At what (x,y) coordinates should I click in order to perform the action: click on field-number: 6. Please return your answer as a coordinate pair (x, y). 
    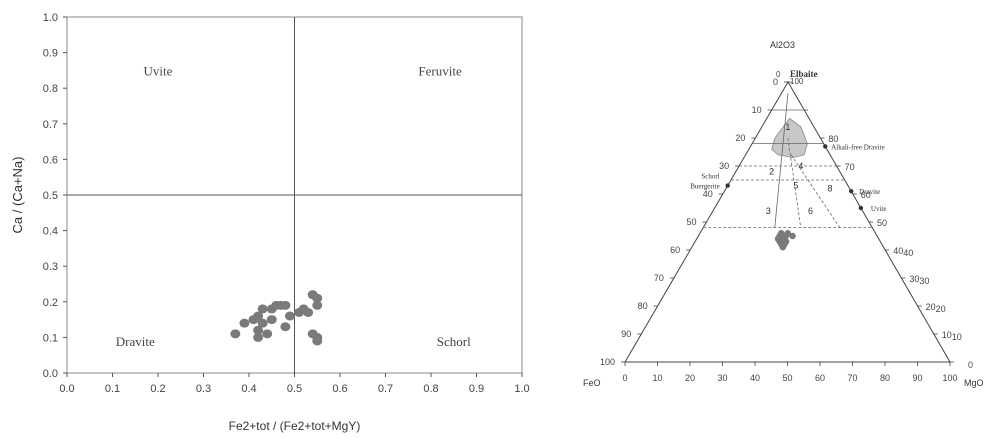
    Looking at the image, I should click on (810, 211).